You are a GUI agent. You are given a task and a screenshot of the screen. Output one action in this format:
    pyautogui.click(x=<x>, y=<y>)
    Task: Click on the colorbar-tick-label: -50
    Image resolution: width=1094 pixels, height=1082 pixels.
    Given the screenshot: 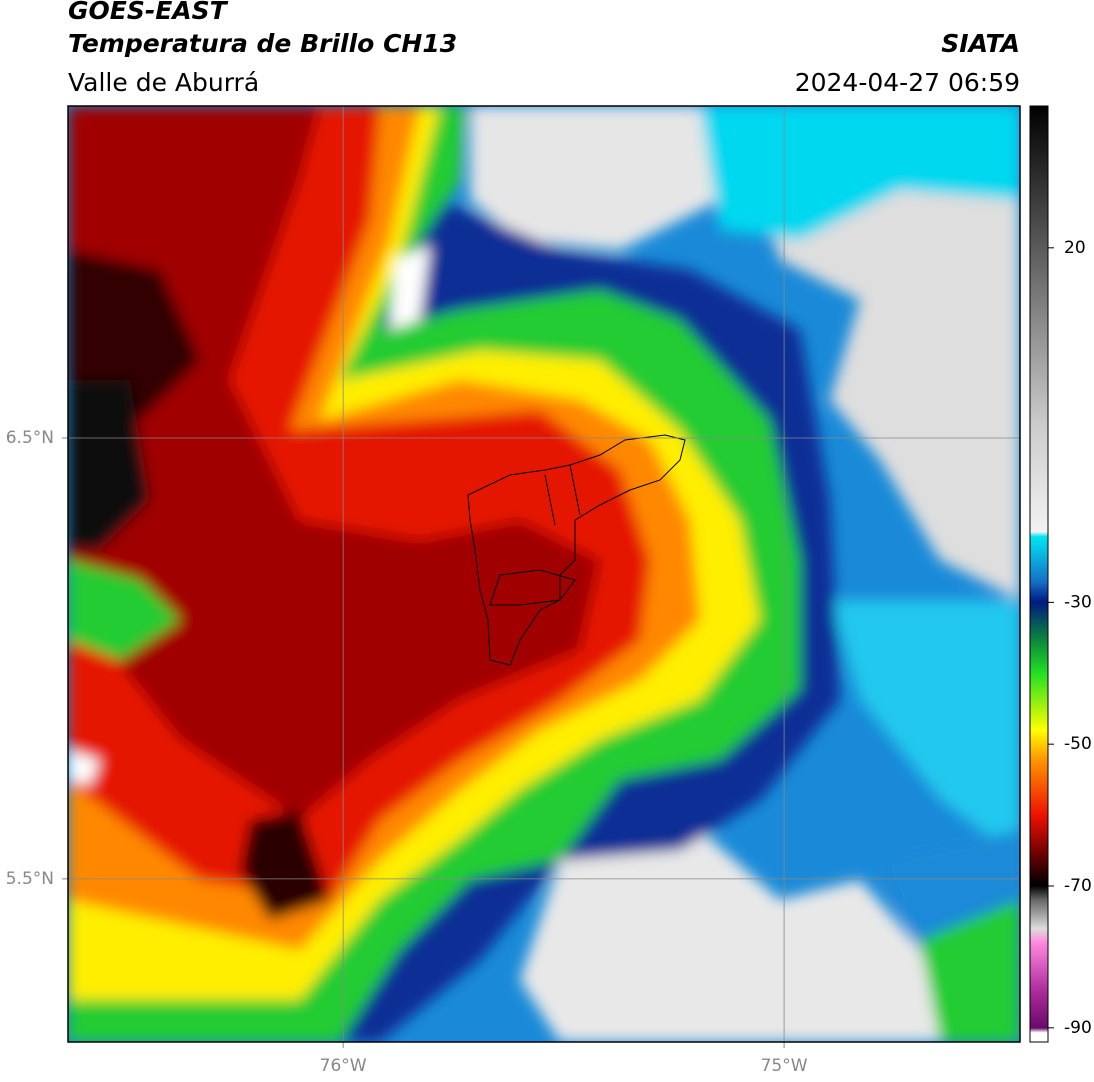 What is the action you would take?
    pyautogui.click(x=1078, y=744)
    